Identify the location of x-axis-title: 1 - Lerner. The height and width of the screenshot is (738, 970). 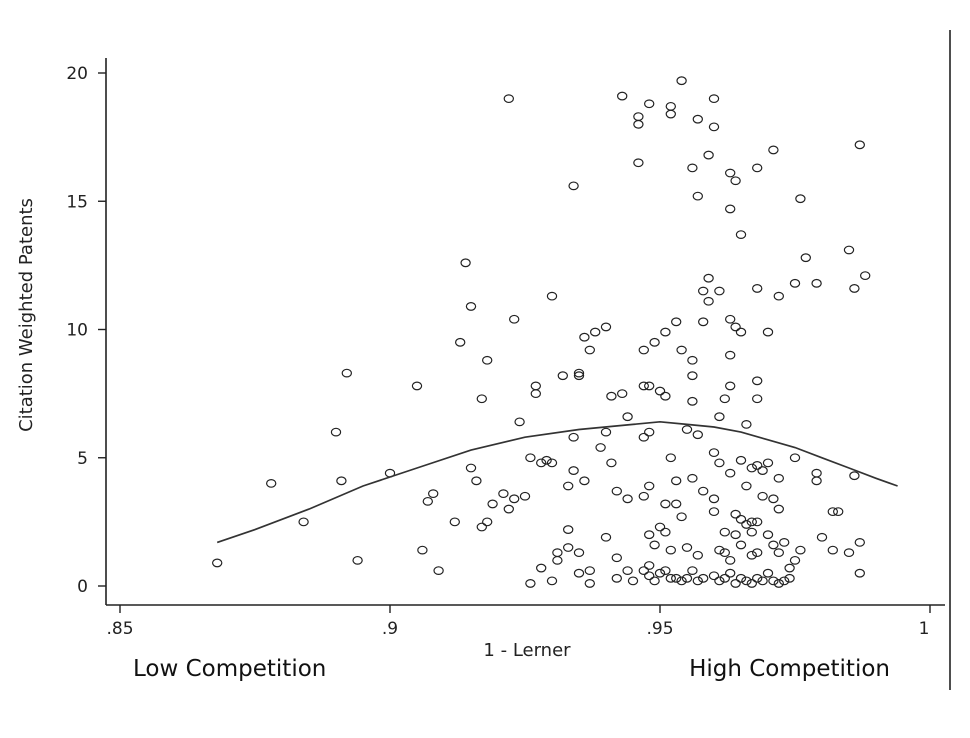
(527, 650).